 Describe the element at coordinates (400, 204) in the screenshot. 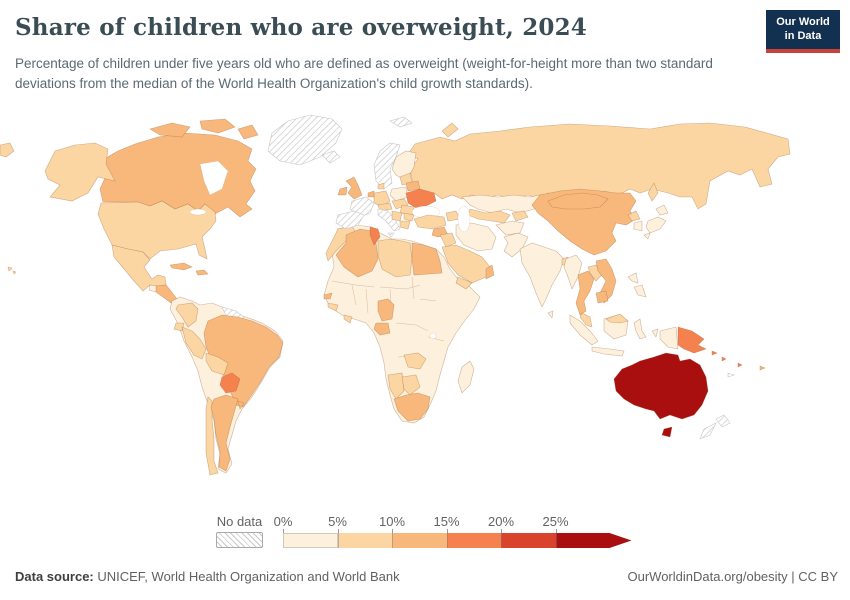

I see `country-czech-hungary` at that location.